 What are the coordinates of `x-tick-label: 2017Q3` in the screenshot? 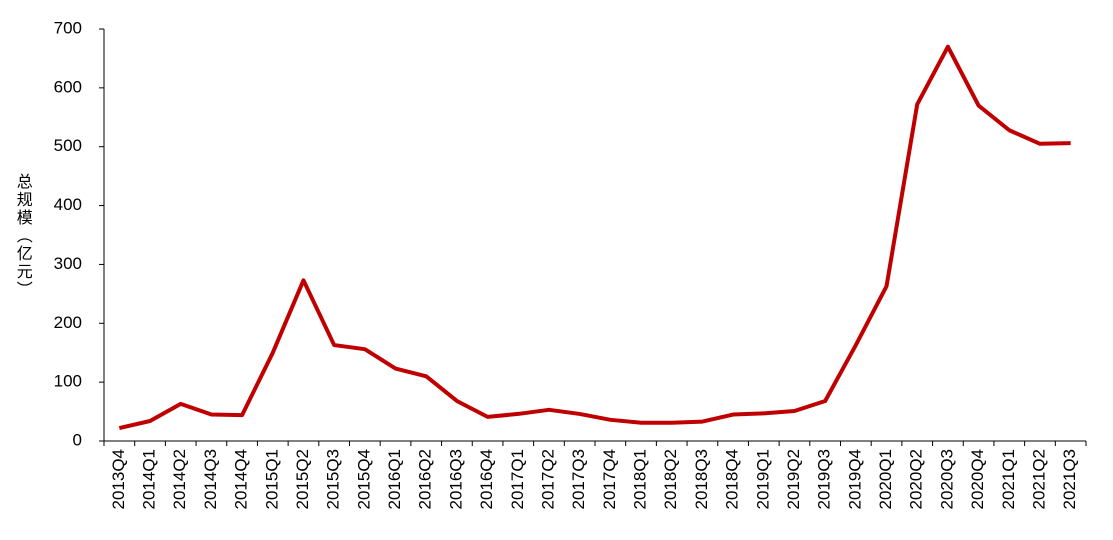 It's located at (578, 479).